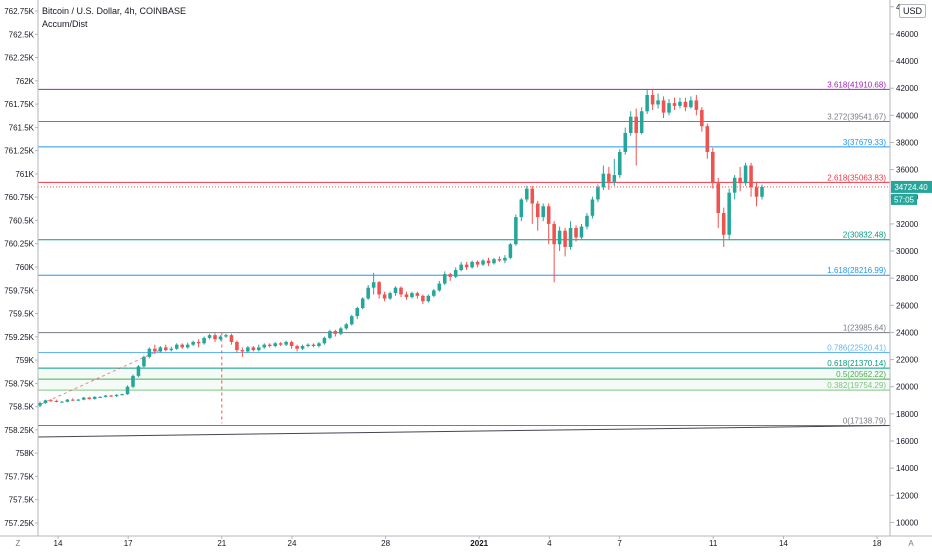 The image size is (932, 555). I want to click on left-tick-label: 759.25K, so click(19, 337).